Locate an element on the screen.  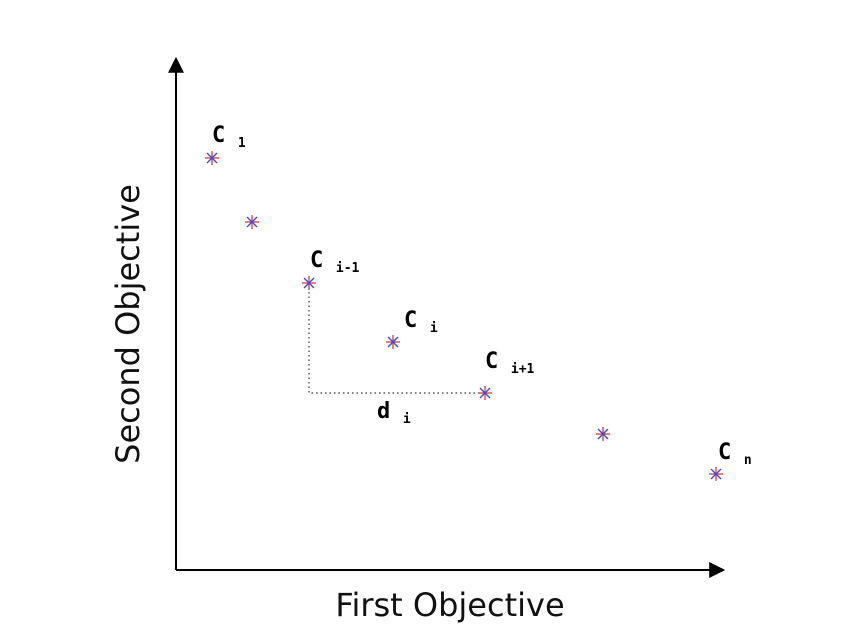
distance-bracket is located at coordinates (396, 338).